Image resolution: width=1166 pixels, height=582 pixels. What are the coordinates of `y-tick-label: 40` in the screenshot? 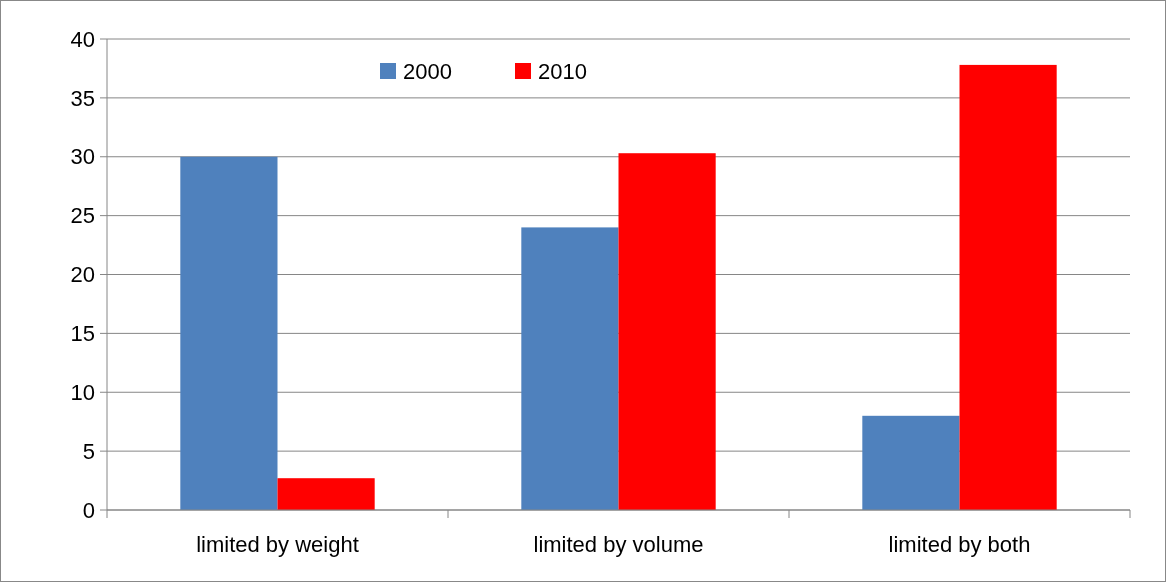 It's located at (82, 39).